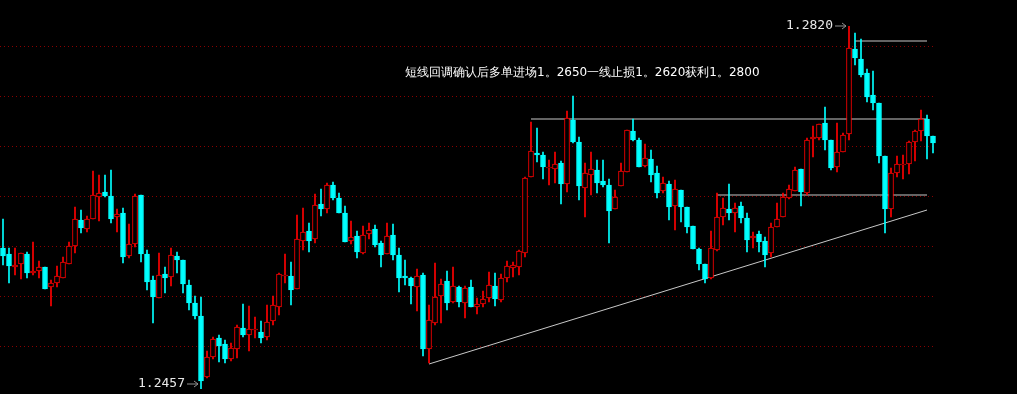  What do you see at coordinates (809, 25) in the screenshot?
I see `annotation: 1.2820` at bounding box center [809, 25].